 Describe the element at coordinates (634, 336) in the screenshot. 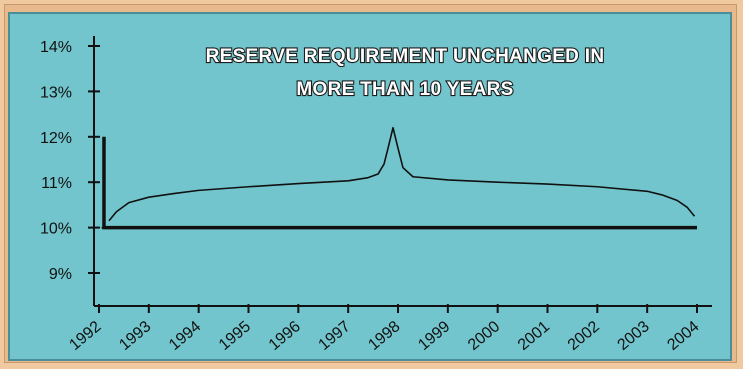

I see `x-tick-label-2003: 2003` at that location.